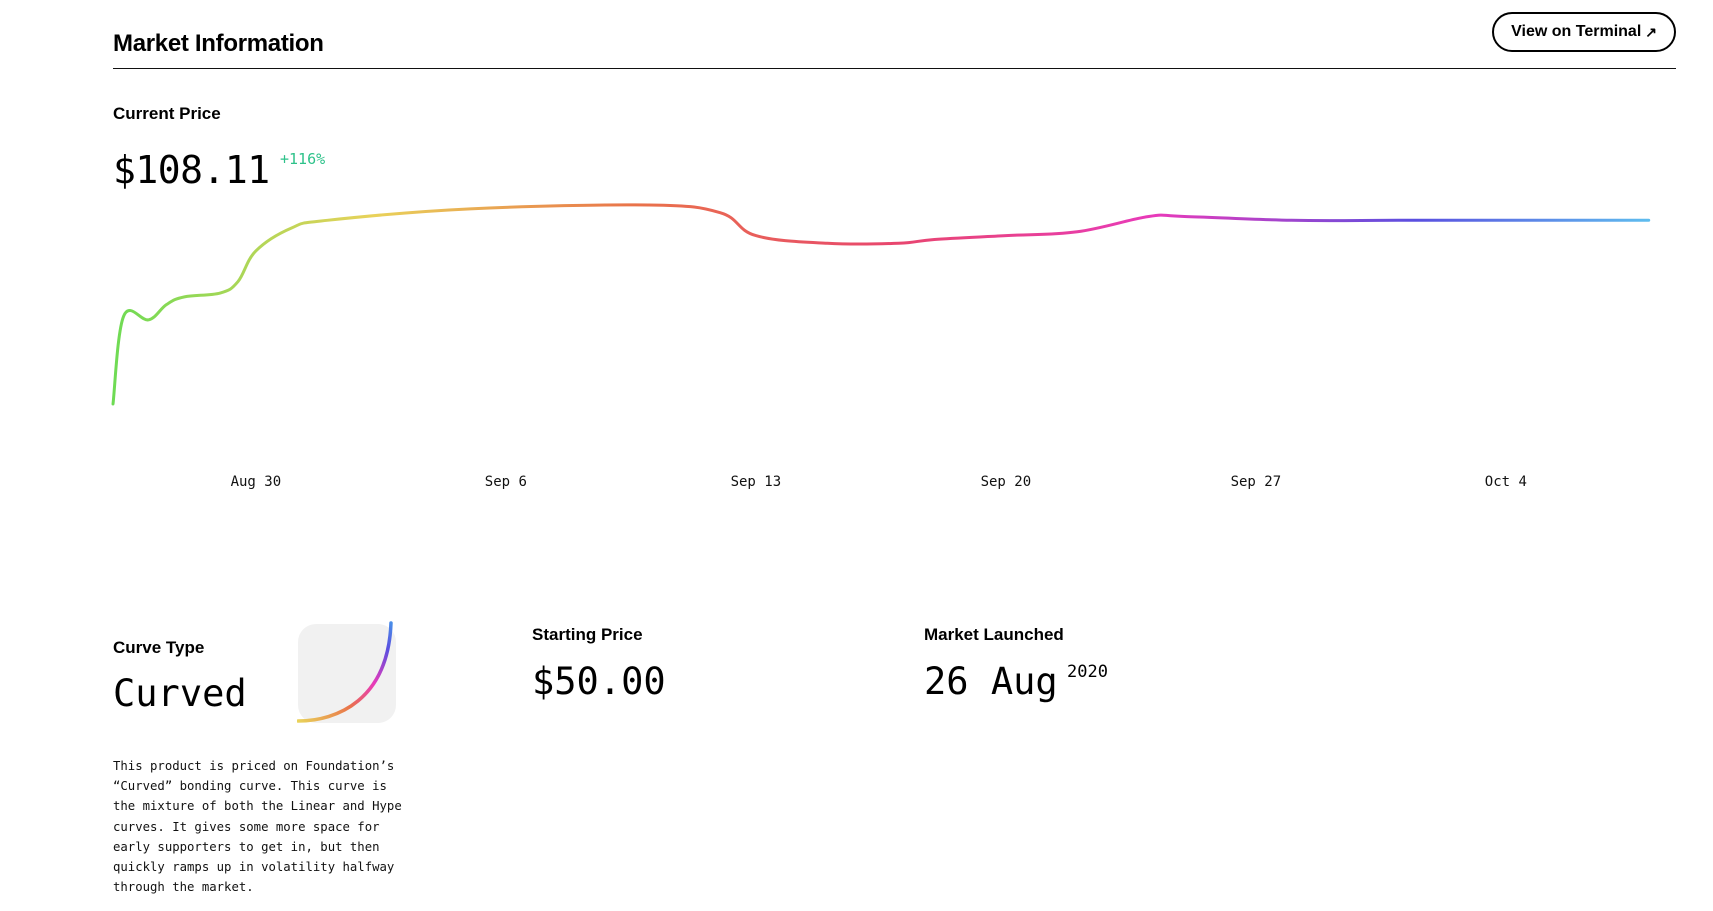  I want to click on x-axis-tick-label: Sep 6, so click(506, 482).